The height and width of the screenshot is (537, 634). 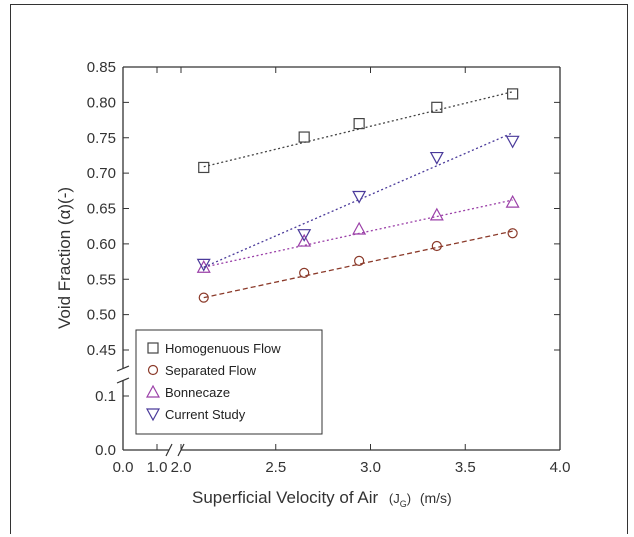 I want to click on y-tick-label: 0.60, so click(x=101, y=244).